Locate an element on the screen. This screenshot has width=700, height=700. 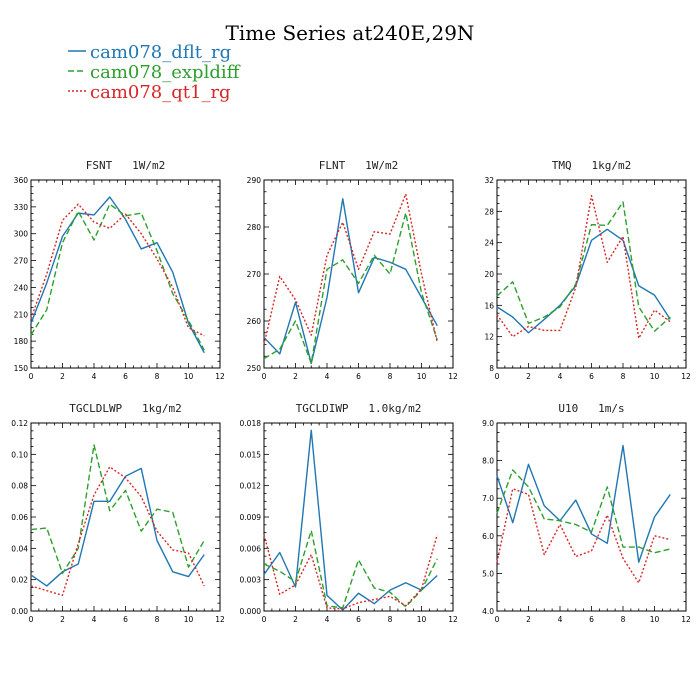
panel-title-flnt: FLNT 1W/m2 is located at coordinates (358, 165).